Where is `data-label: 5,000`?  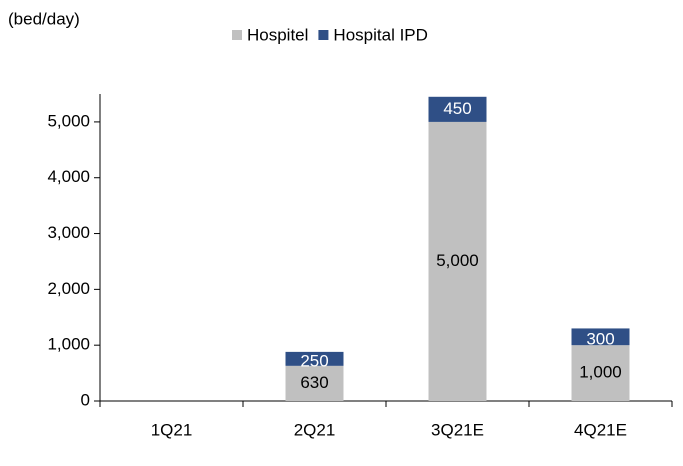 data-label: 5,000 is located at coordinates (457, 260).